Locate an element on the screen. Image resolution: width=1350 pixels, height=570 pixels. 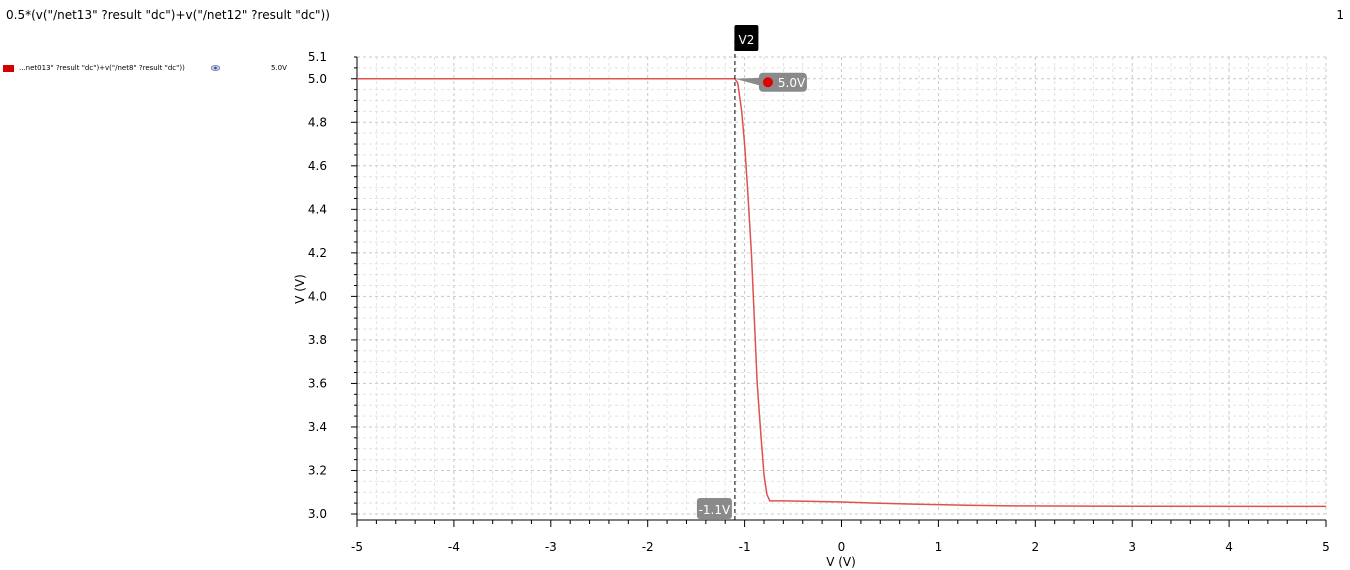
y-tick-label: 3.6 is located at coordinates (317, 383).